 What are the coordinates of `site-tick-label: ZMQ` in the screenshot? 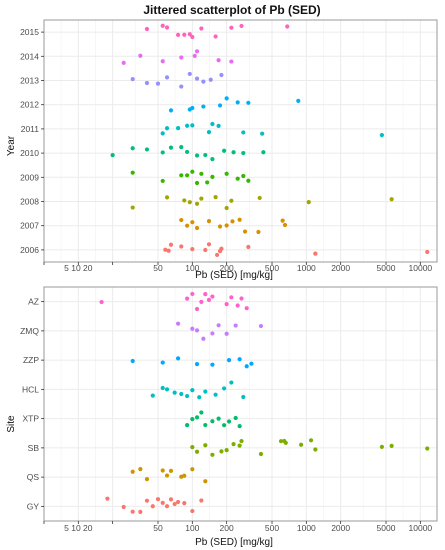 It's located at (29, 331).